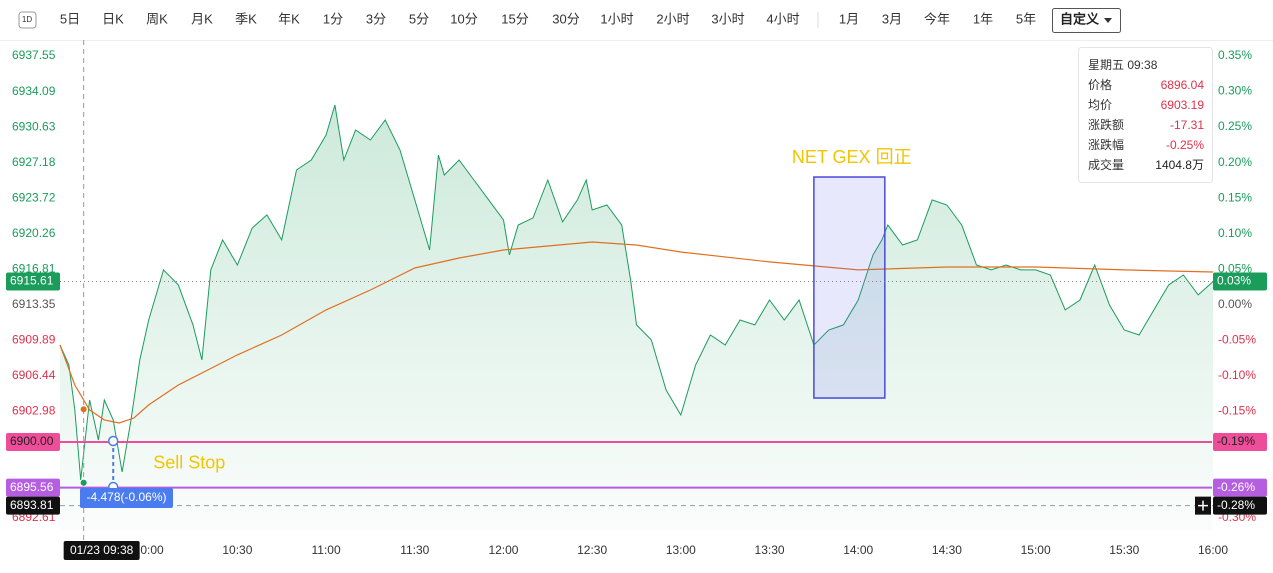  I want to click on custom-button-label: 自定义, so click(1080, 18).